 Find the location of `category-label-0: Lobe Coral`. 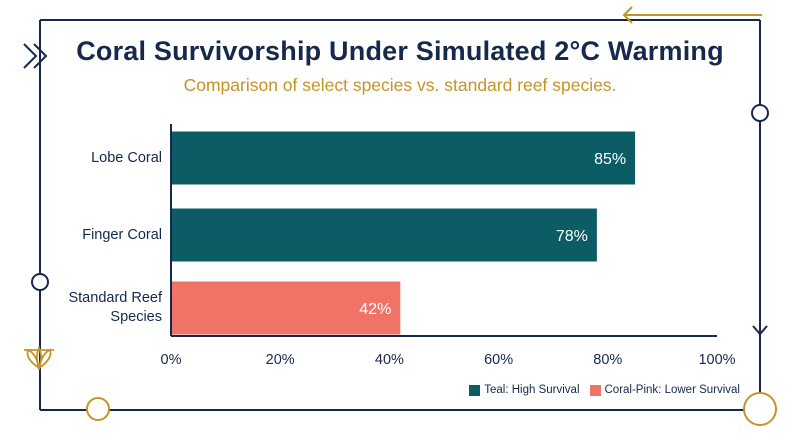

category-label-0: Lobe Coral is located at coordinates (126, 157).